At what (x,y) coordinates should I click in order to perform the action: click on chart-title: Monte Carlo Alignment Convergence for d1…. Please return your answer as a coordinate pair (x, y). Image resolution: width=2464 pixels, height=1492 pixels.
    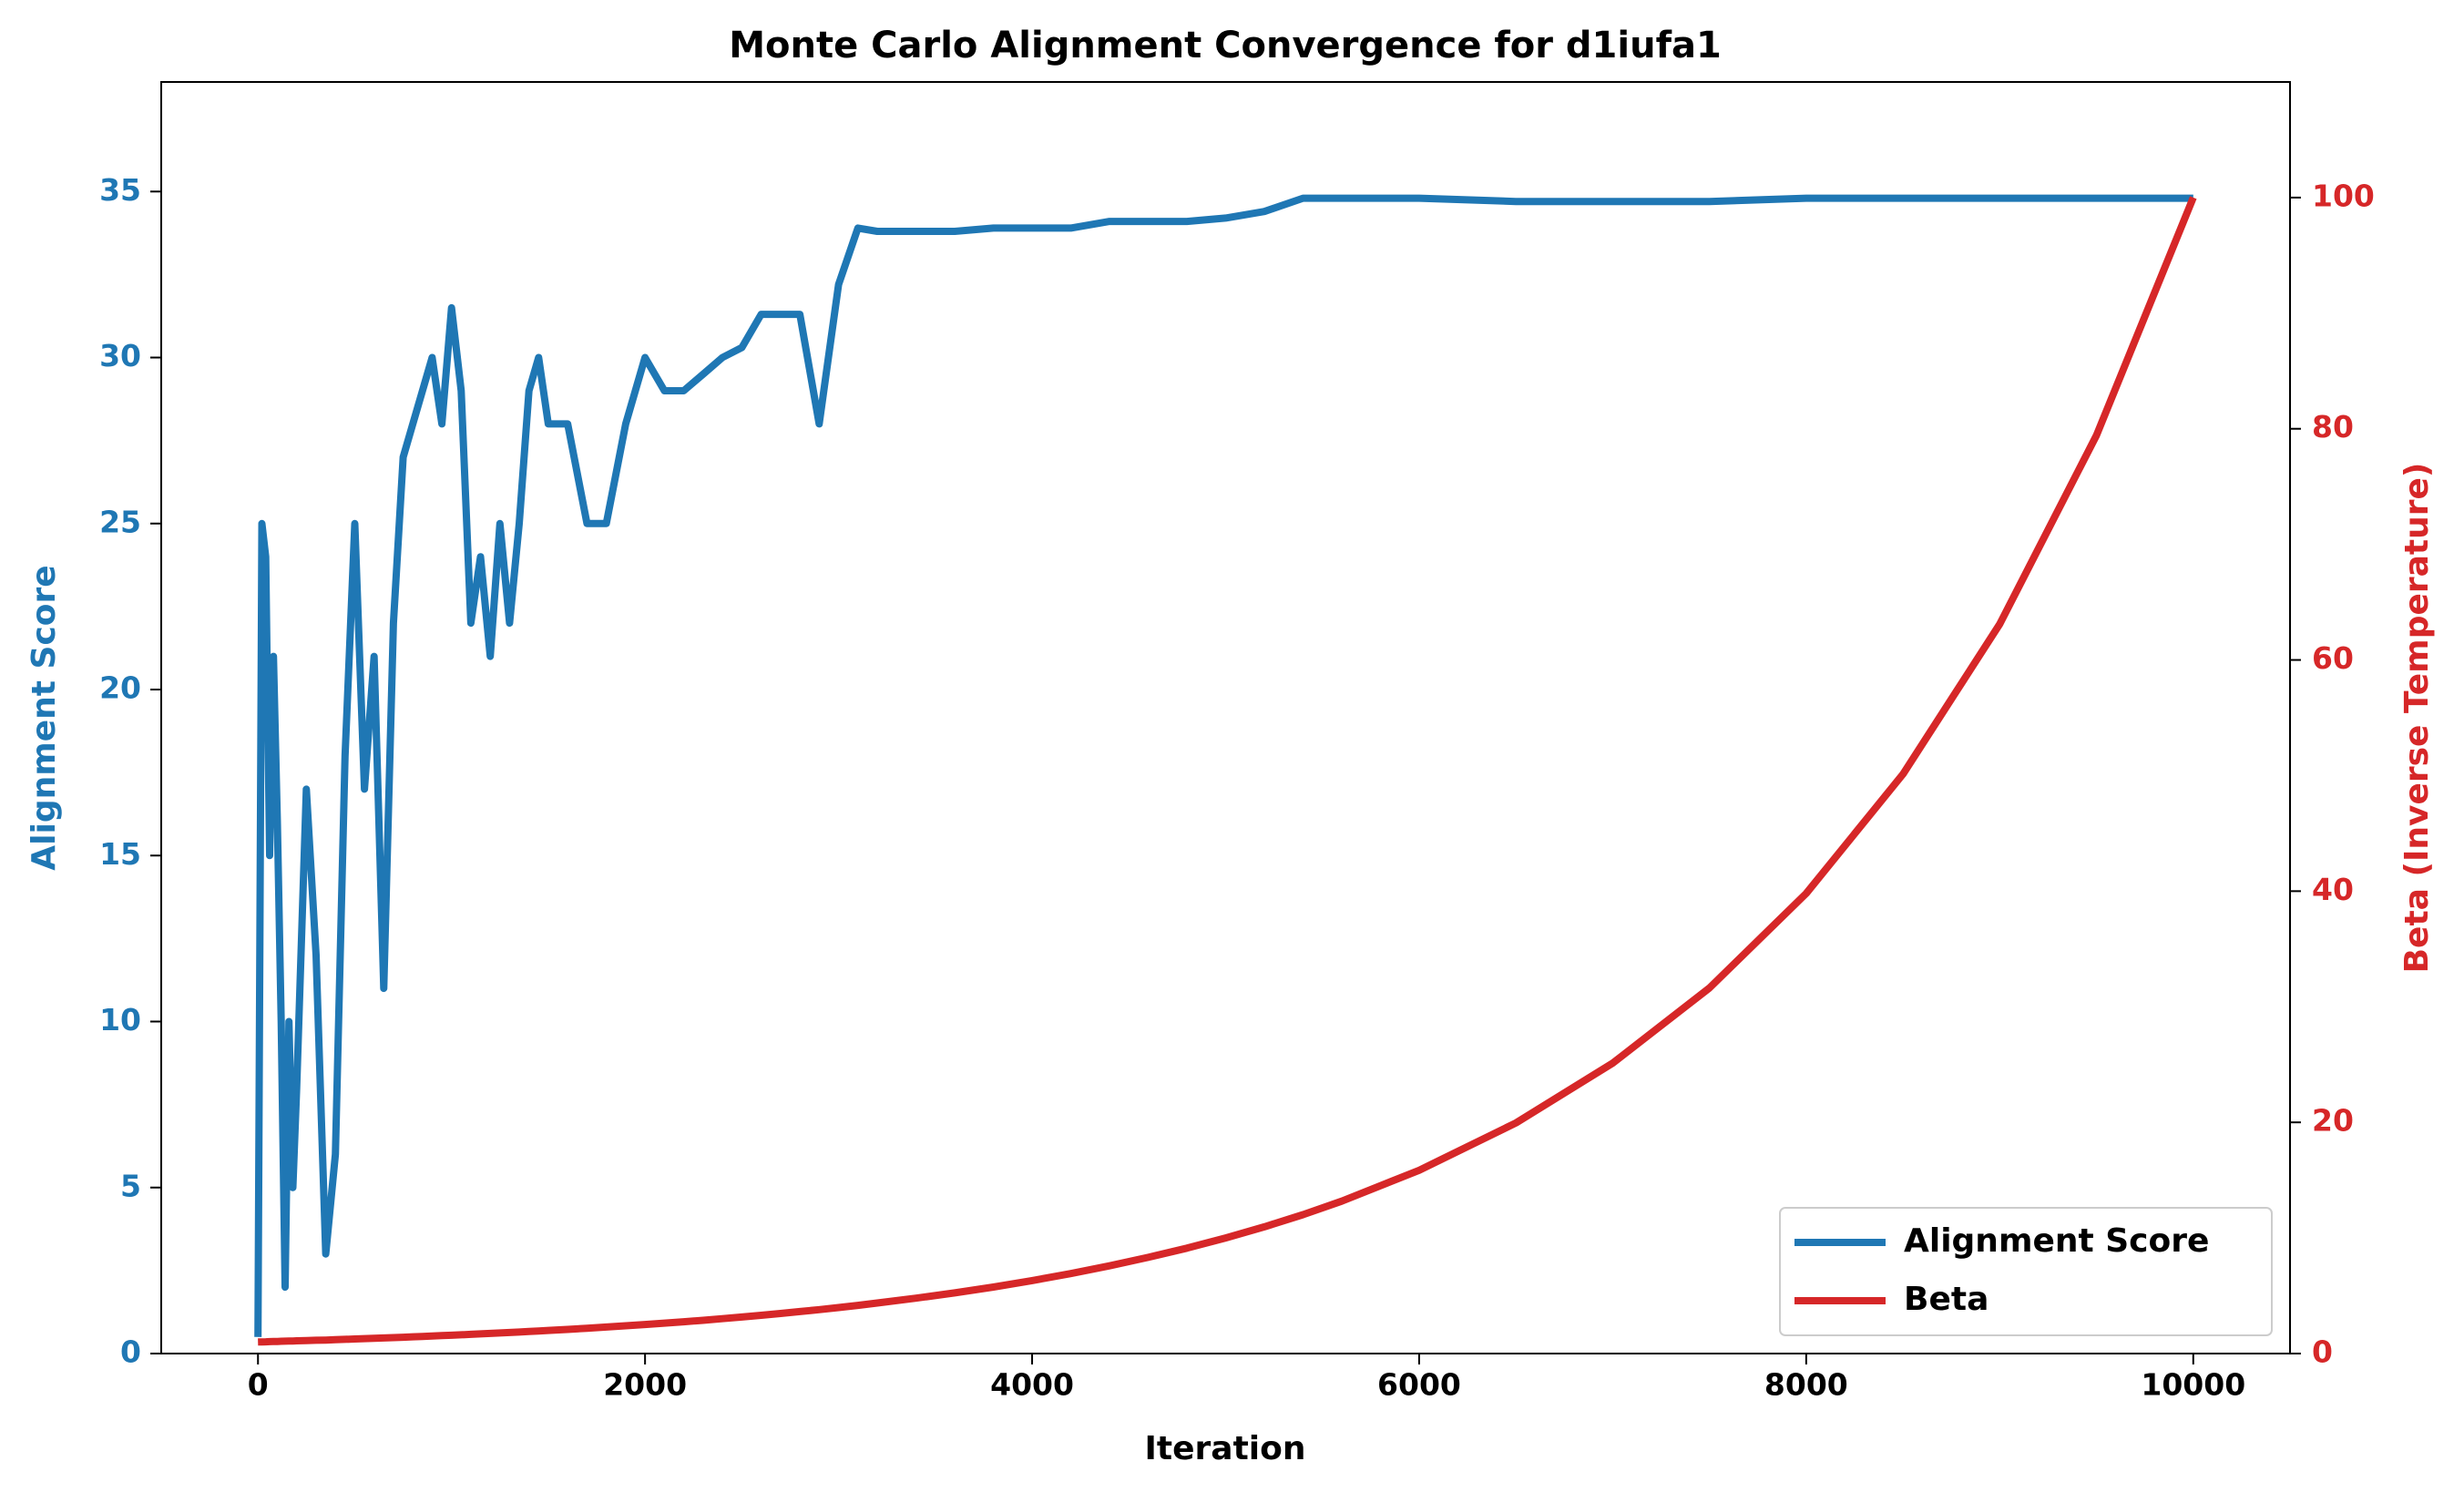
    Looking at the image, I should click on (1225, 45).